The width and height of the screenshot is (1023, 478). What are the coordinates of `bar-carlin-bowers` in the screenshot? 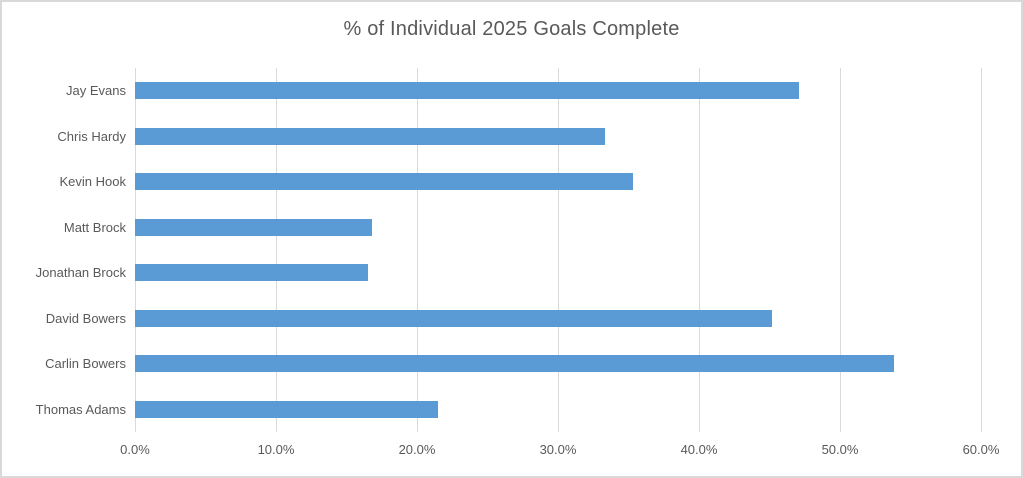 It's located at (514, 363).